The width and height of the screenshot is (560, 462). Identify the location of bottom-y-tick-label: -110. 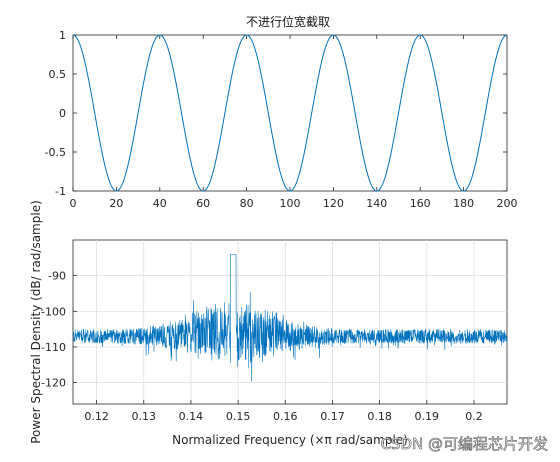
(53, 347).